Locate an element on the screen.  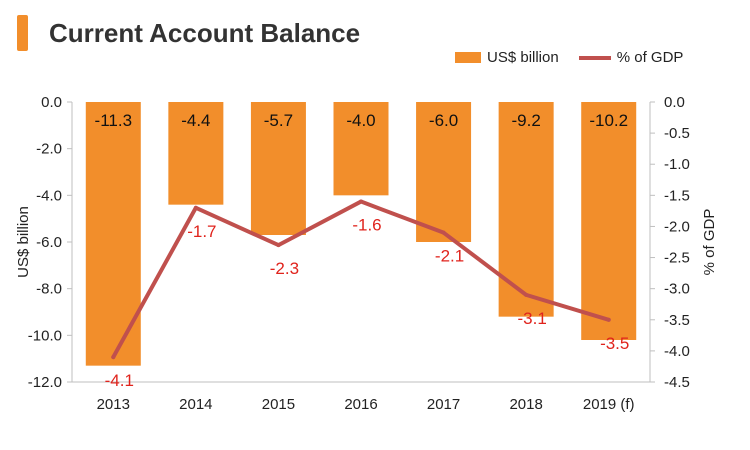
y-tick-label-right: -4.0 is located at coordinates (677, 351).